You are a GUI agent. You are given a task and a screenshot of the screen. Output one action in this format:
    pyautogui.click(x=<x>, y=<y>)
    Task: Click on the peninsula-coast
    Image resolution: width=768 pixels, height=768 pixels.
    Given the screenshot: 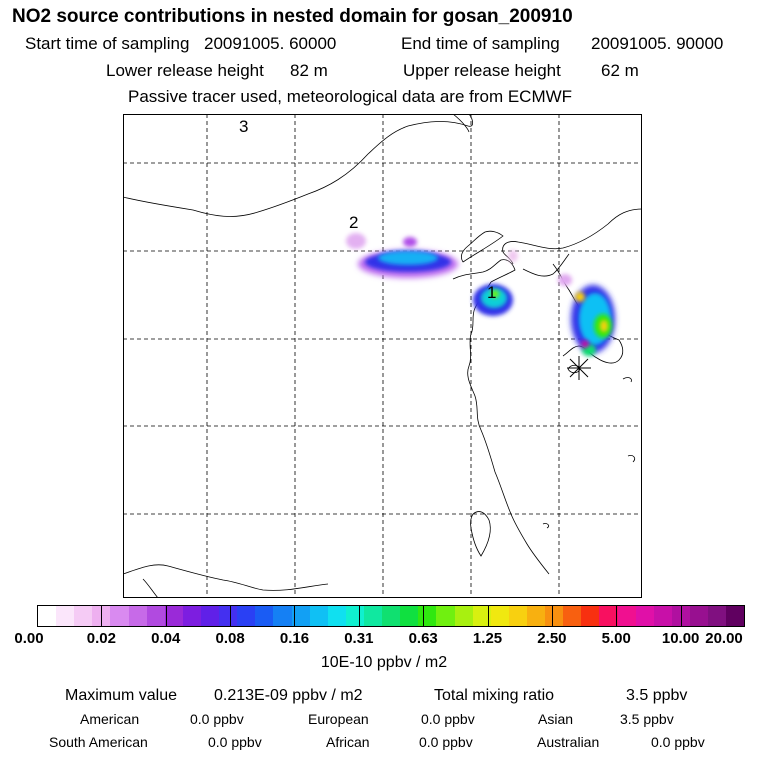 What is the action you would take?
    pyautogui.click(x=484, y=271)
    